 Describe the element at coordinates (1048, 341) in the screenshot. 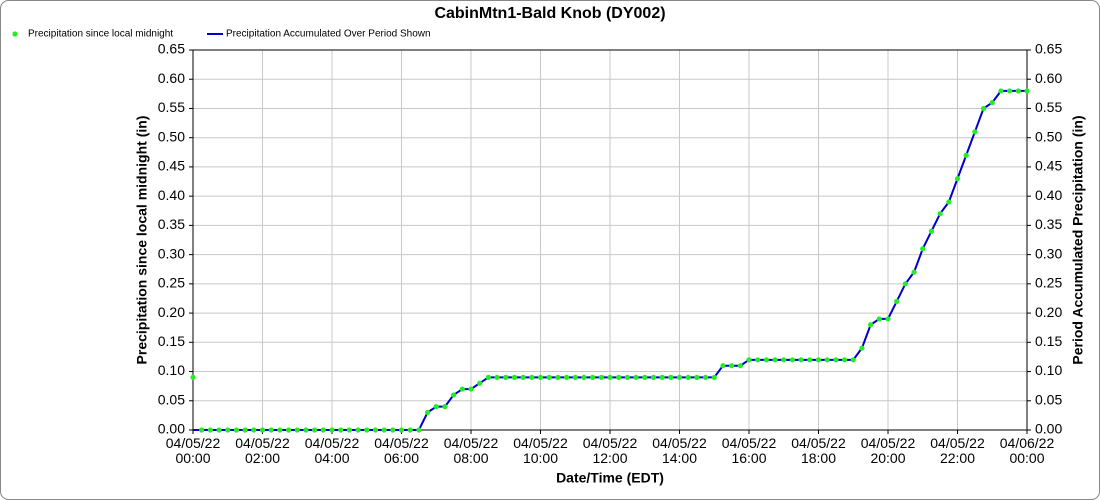

I see `y2-tick-label: 0.15` at that location.